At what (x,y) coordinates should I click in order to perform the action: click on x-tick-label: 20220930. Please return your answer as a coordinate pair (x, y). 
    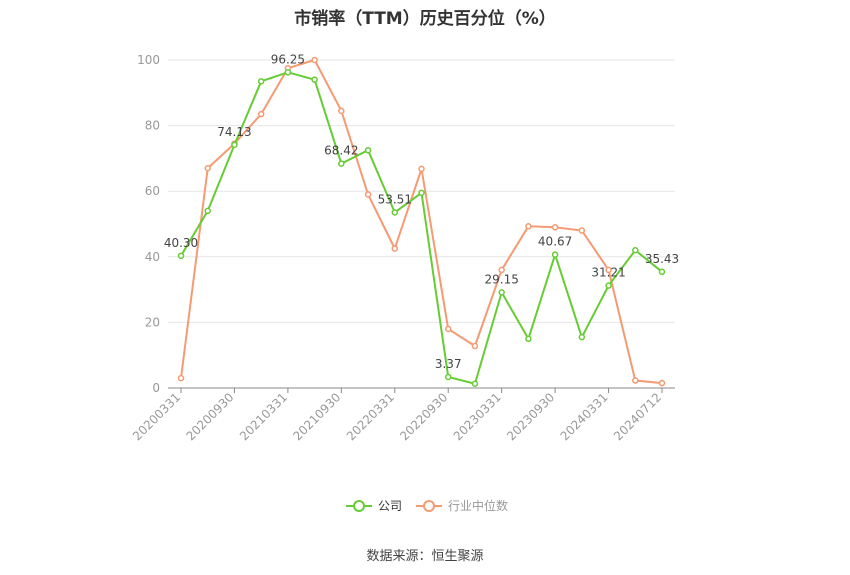
    Looking at the image, I should click on (423, 416).